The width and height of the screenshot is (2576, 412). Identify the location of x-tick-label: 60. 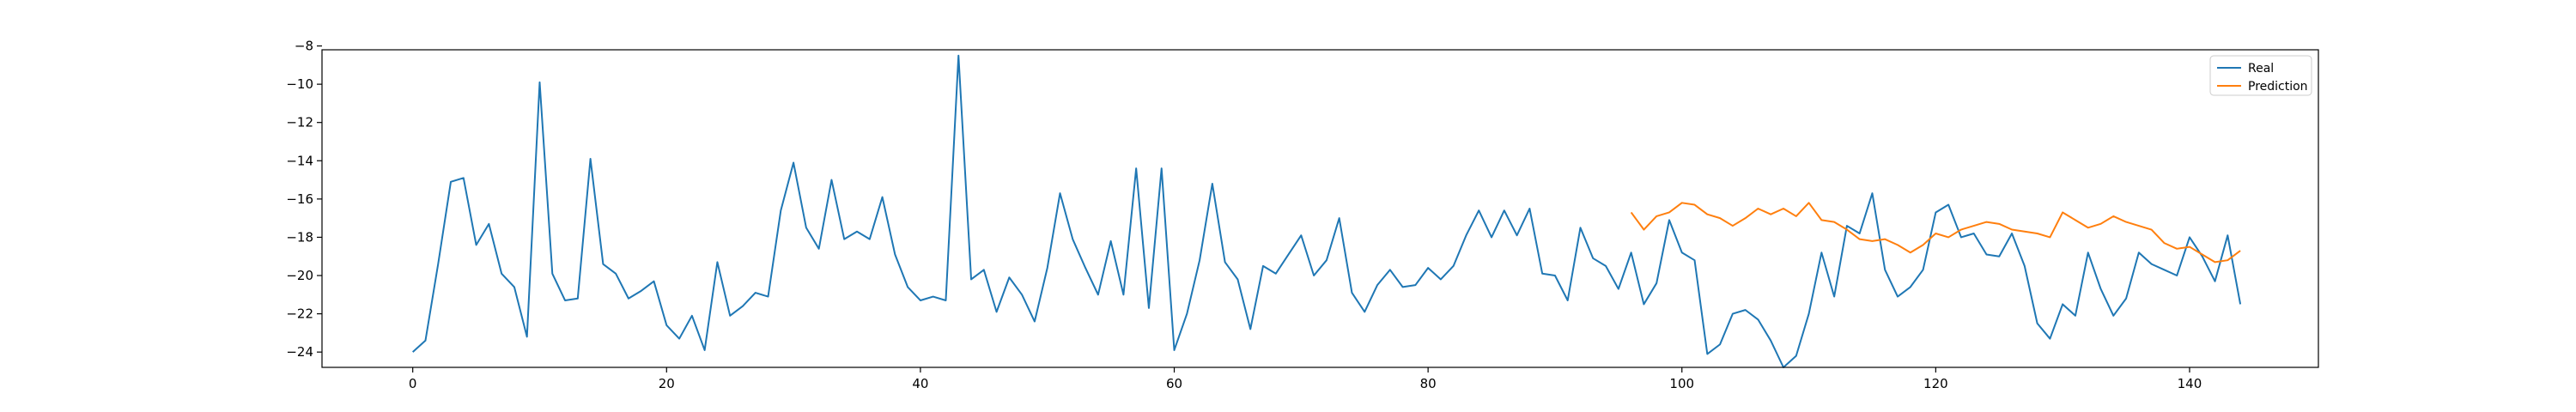
(1174, 383).